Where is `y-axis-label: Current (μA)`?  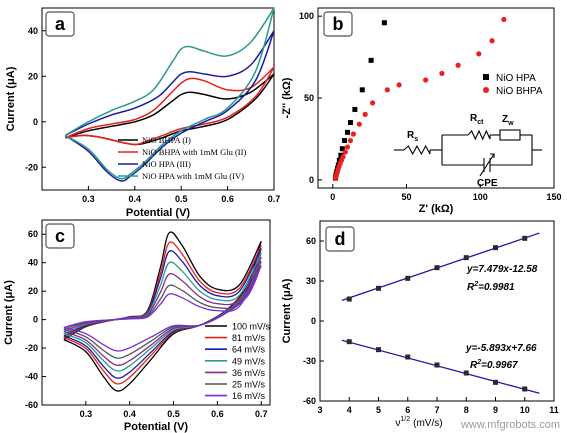
y-axis-label: Current (μA) is located at coordinates (287, 310).